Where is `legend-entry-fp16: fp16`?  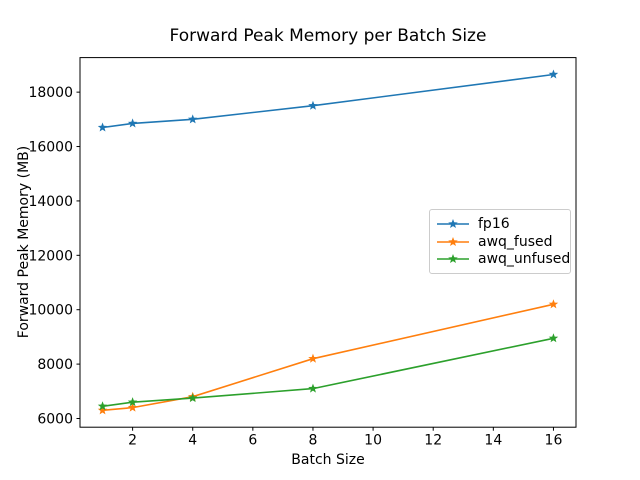
legend-entry-fp16: fp16 is located at coordinates (500, 224).